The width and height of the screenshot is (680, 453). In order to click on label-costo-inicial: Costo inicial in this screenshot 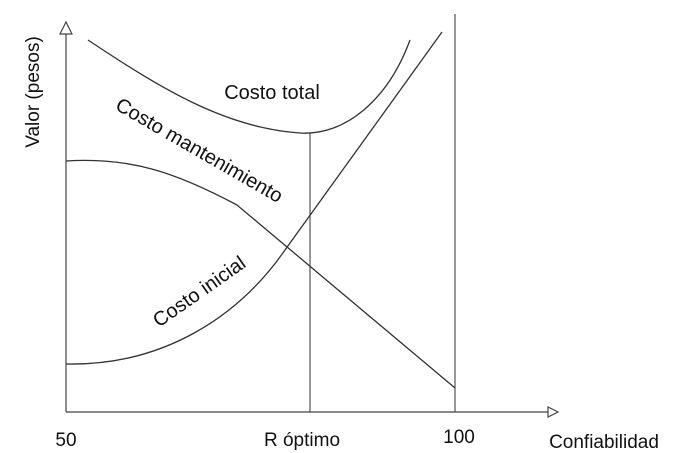, I will do `click(199, 292)`.